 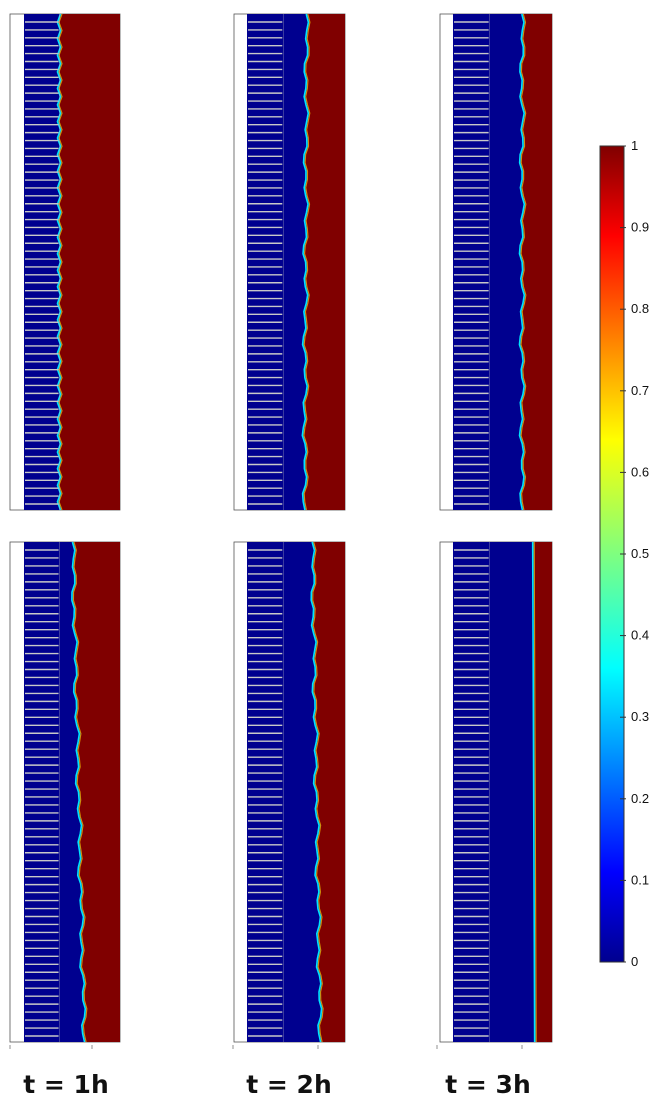 I want to click on panel-r1-c1, so click(x=65, y=262).